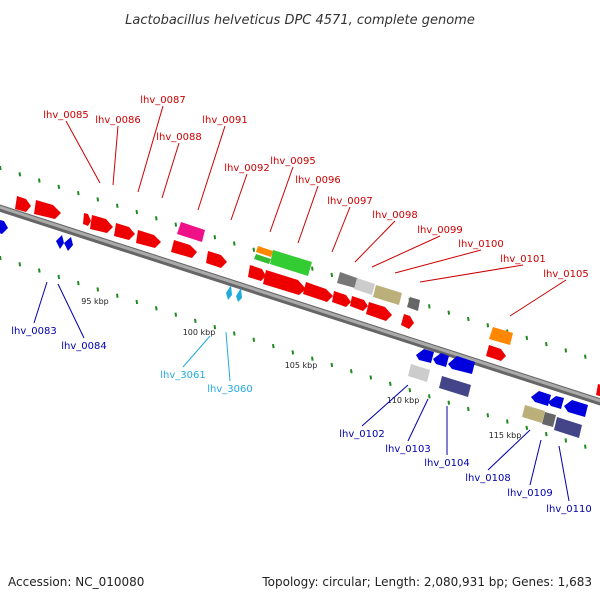 Image resolution: width=600 pixels, height=600 pixels. Describe the element at coordinates (522, 259) in the screenshot. I see `gene-label: lhv_0101` at that location.